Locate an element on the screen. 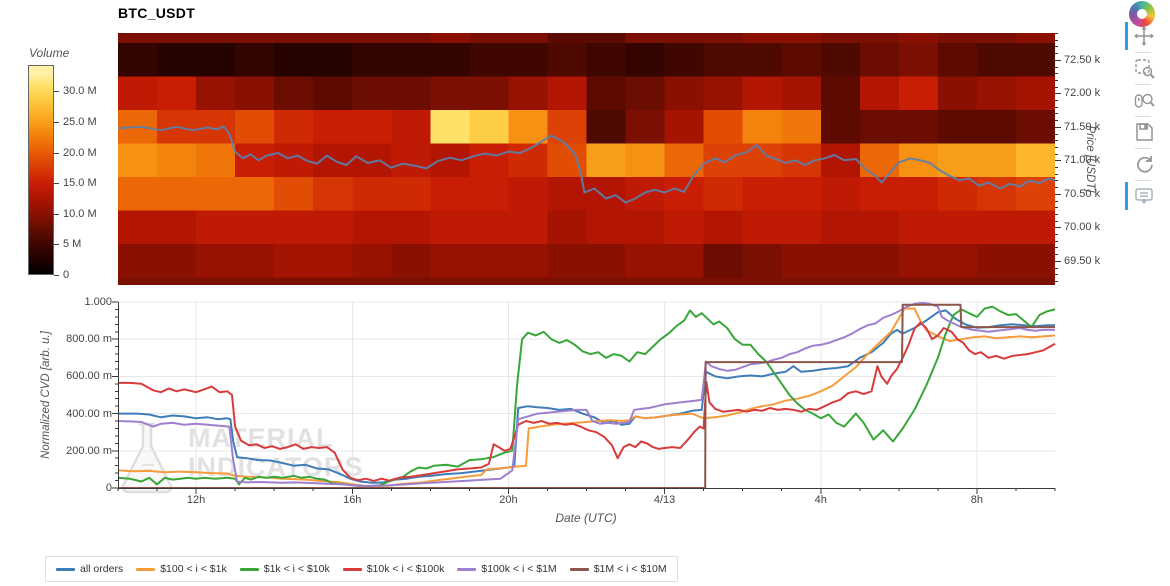  active-tool-indicator is located at coordinates (1126, 196).